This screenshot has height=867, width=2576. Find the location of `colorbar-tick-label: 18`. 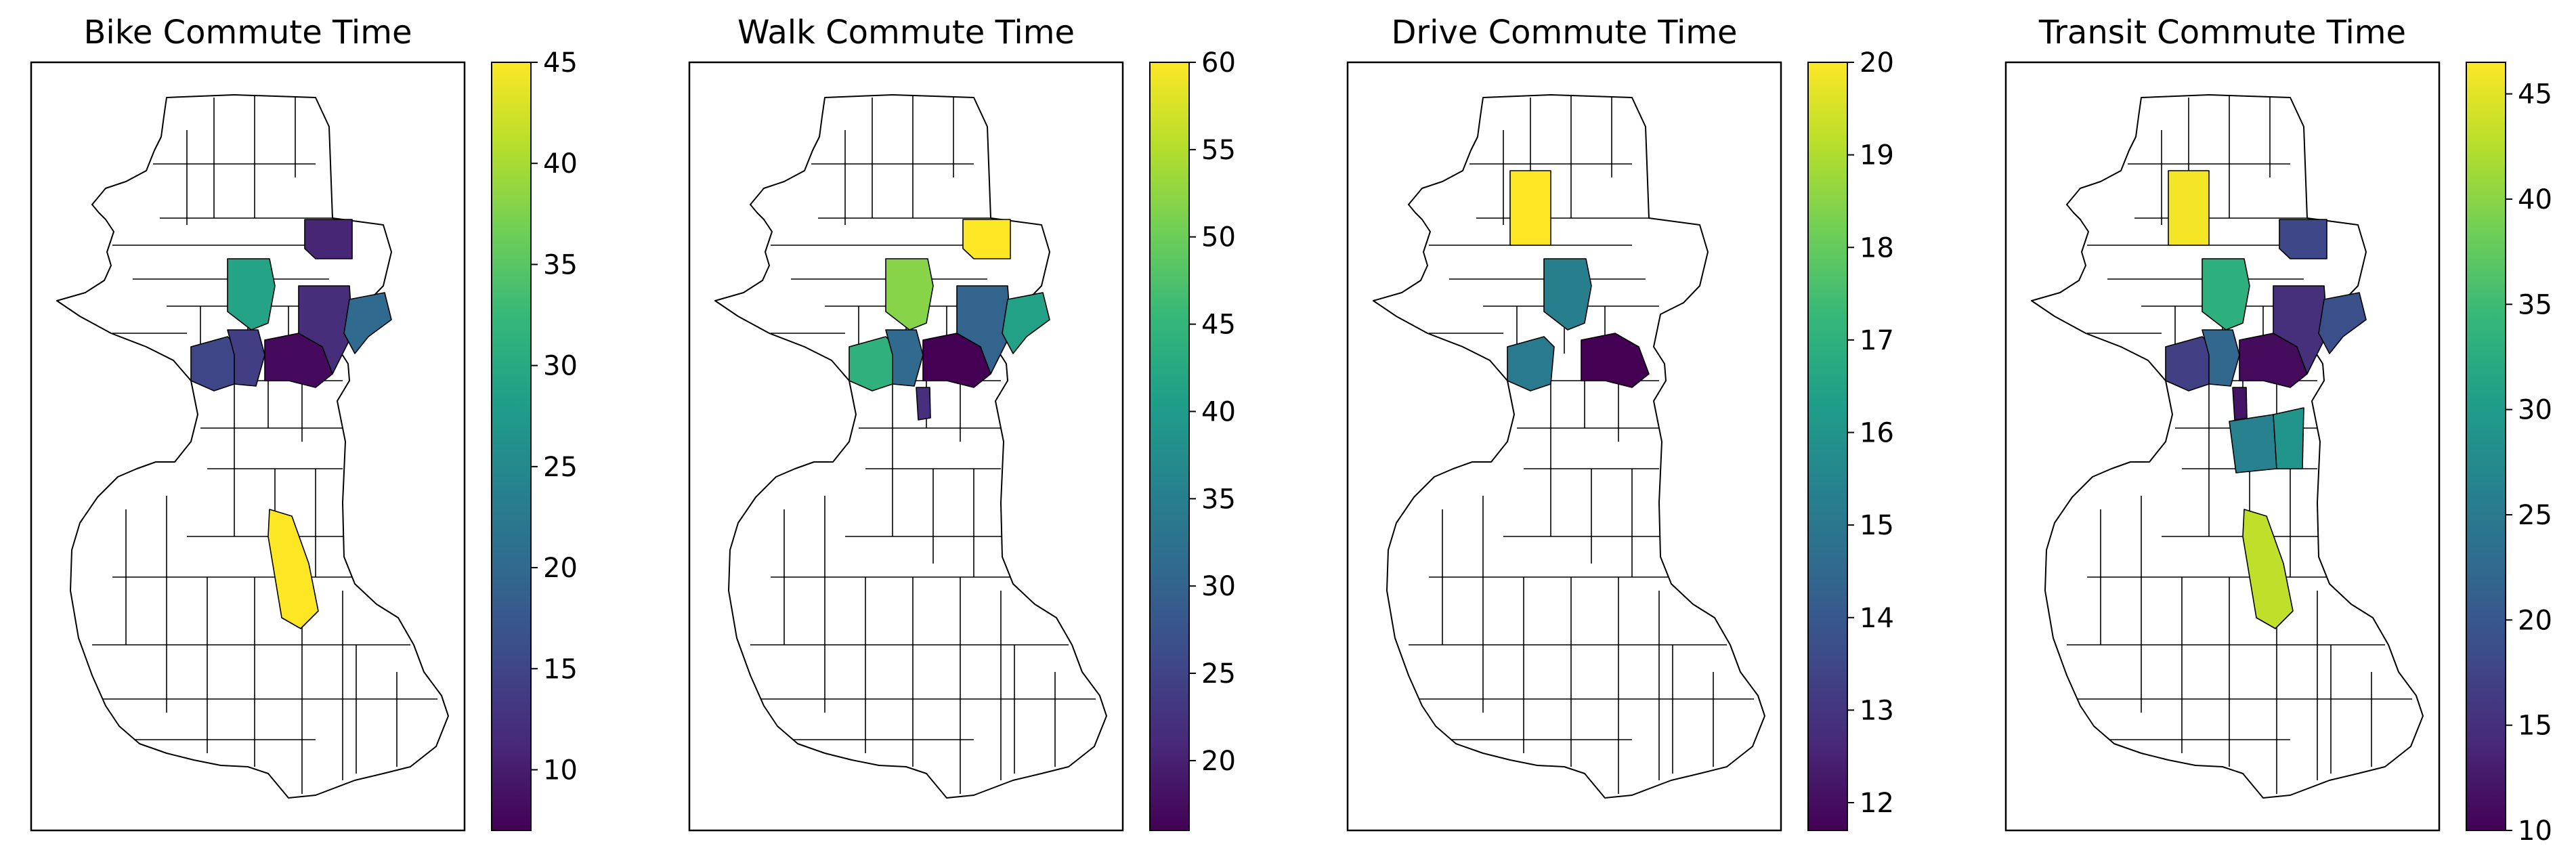

colorbar-tick-label: 18 is located at coordinates (1877, 247).